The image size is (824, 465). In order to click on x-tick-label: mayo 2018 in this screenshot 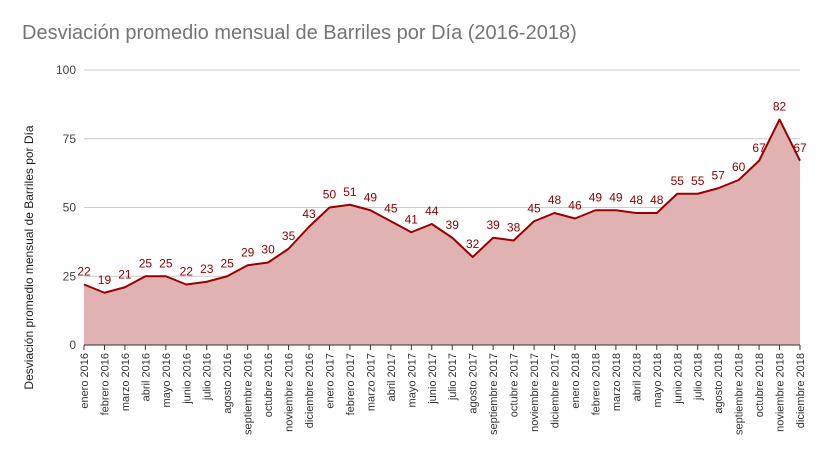, I will do `click(658, 380)`.